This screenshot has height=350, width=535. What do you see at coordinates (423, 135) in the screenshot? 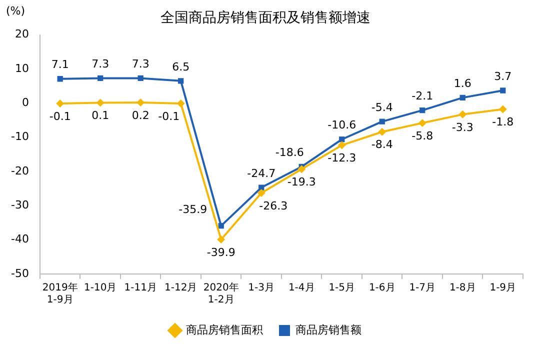
I see `data-label: -5.8` at bounding box center [423, 135].